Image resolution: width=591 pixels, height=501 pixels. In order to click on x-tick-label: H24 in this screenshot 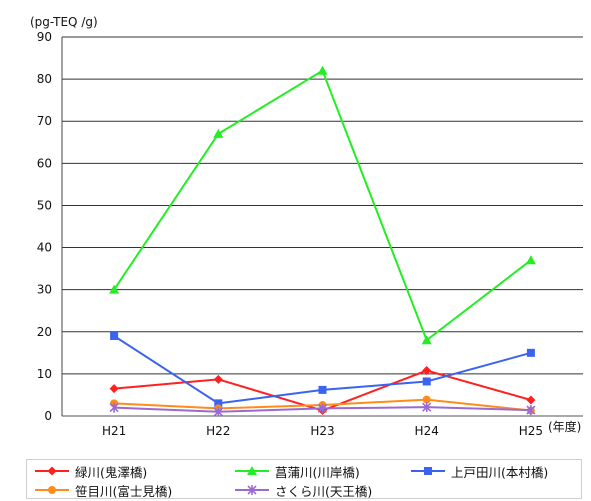, I will do `click(427, 431)`.